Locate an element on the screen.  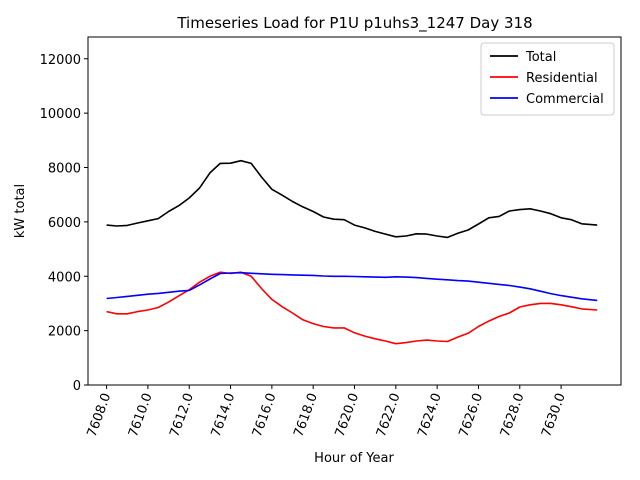
series-line-commercial is located at coordinates (352, 286).